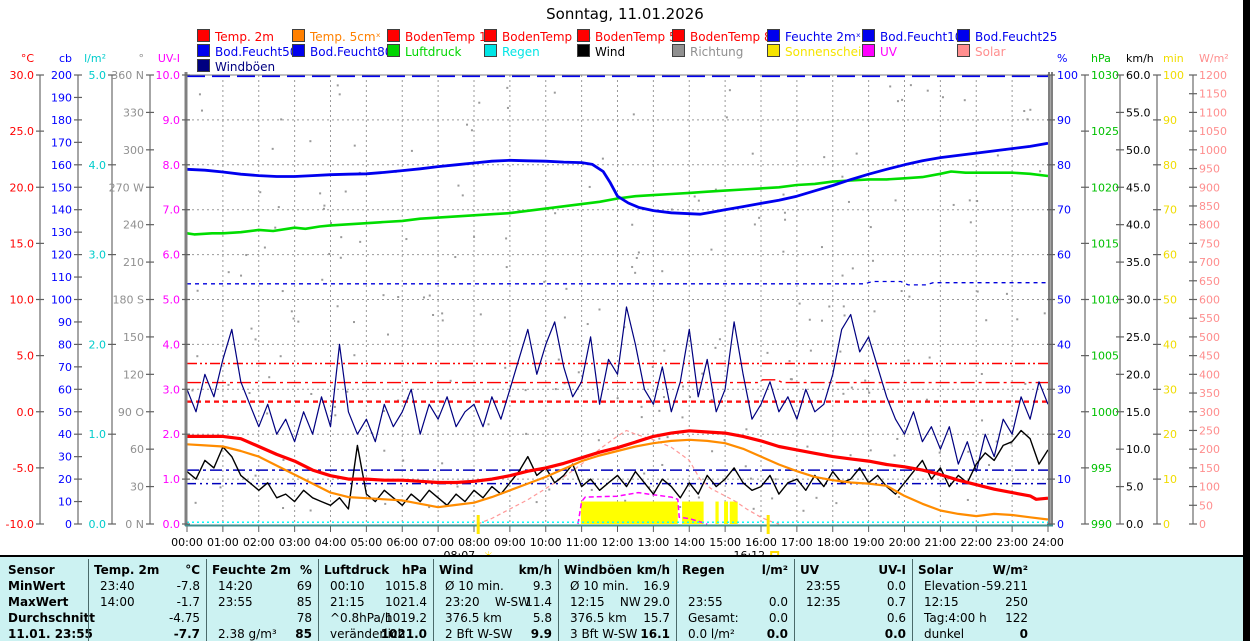 This screenshot has height=641, width=1250. What do you see at coordinates (133, 112) in the screenshot?
I see `axis-tick-label: 330` at bounding box center [133, 112].